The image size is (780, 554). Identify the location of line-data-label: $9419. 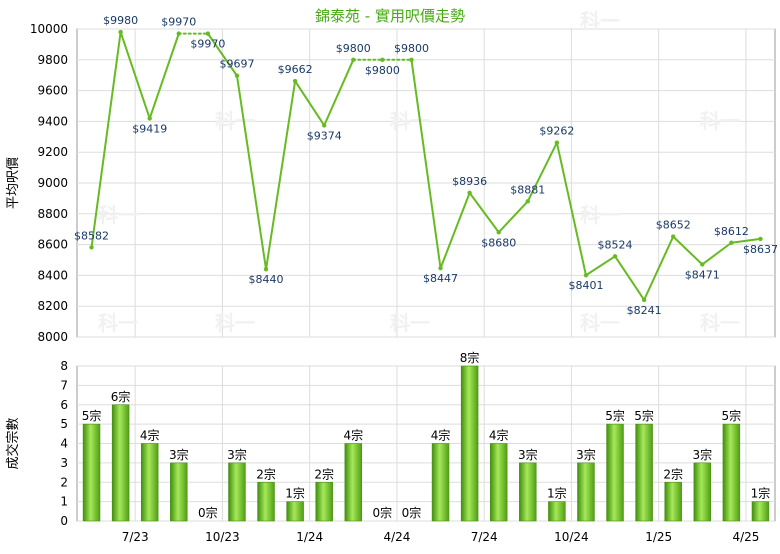
(149, 128).